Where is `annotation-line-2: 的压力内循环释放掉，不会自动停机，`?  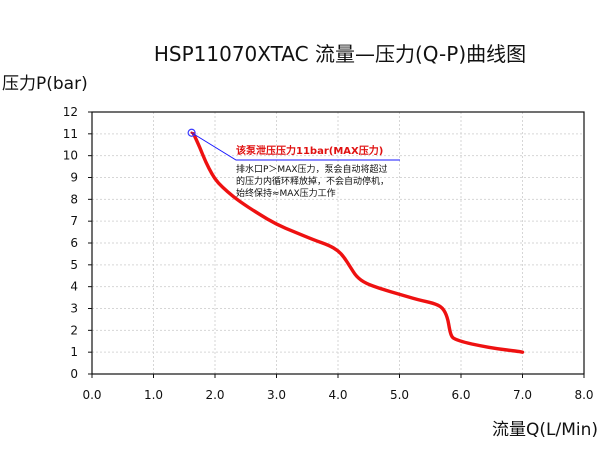
annotation-line-2: 的压力内循环释放掉，不会自动停机， is located at coordinates (312, 181).